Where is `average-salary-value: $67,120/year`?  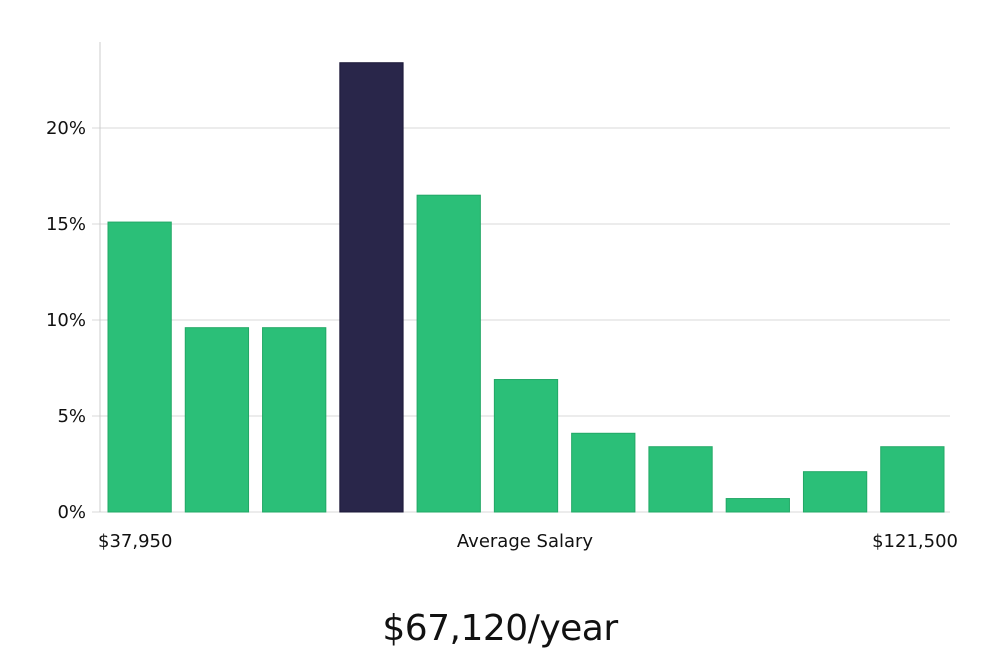 average-salary-value: $67,120/year is located at coordinates (500, 628).